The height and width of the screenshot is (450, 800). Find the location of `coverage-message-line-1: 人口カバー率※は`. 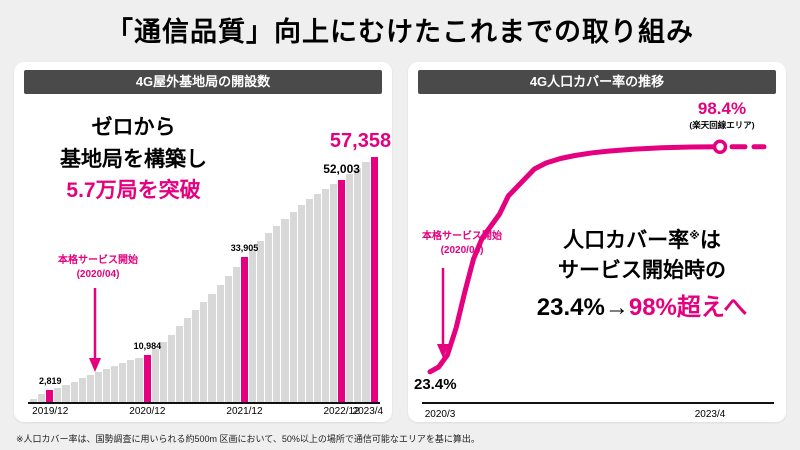

coverage-message-line-1: 人口カバー率※は is located at coordinates (642, 240).